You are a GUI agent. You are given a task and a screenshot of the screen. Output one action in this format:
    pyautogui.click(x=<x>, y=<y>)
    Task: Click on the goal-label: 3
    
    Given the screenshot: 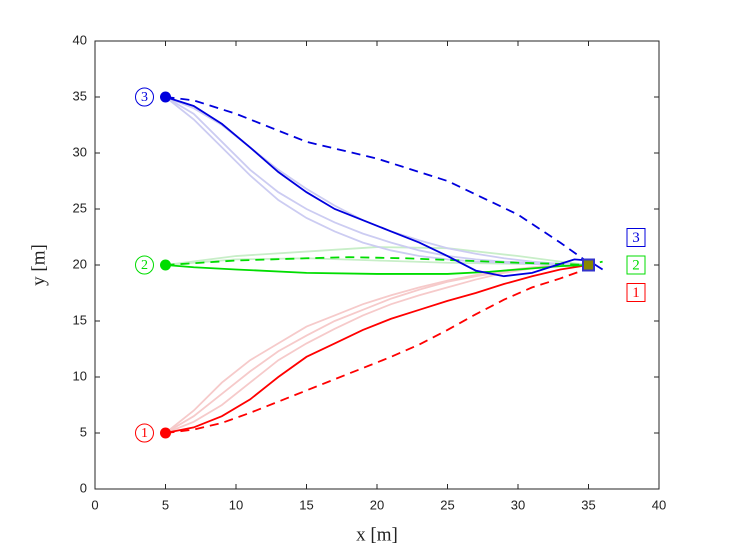 What is the action you would take?
    pyautogui.click(x=636, y=238)
    